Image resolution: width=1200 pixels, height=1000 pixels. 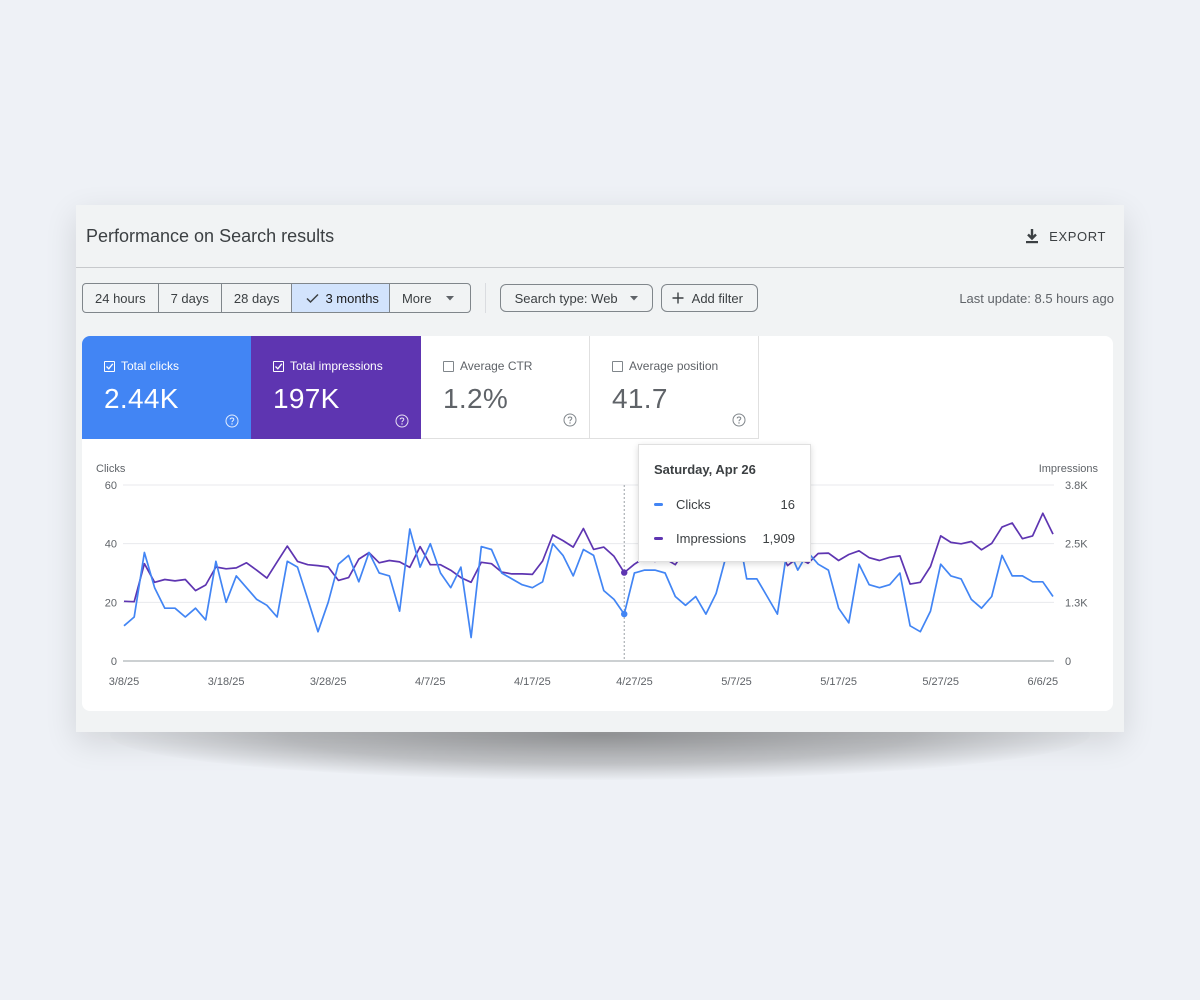 I want to click on x-tick-label: 3/18/25, so click(x=226, y=682).